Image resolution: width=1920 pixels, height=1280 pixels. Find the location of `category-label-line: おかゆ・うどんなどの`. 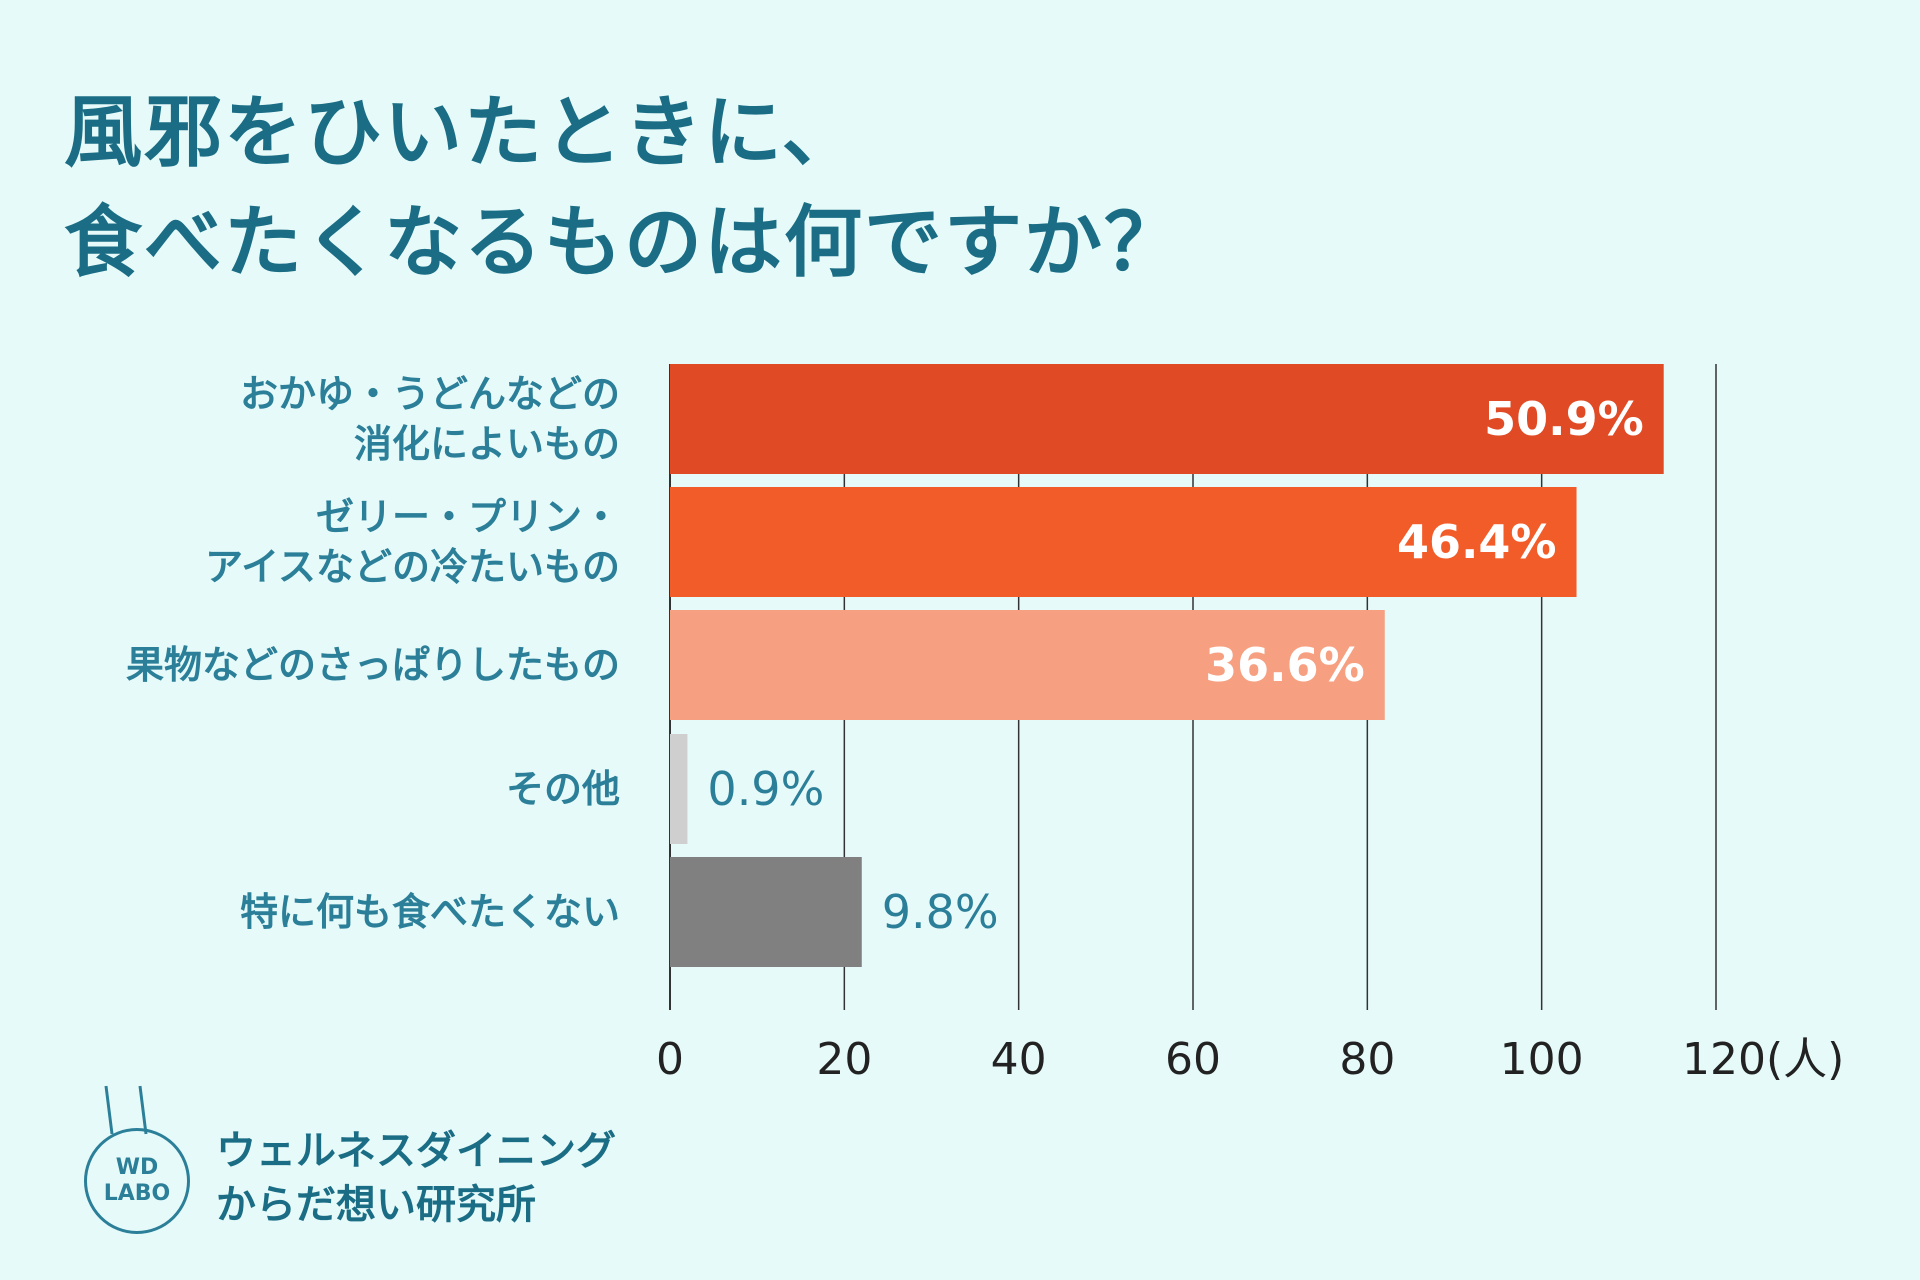

category-label-line: おかゆ・うどんなどの is located at coordinates (429, 394).